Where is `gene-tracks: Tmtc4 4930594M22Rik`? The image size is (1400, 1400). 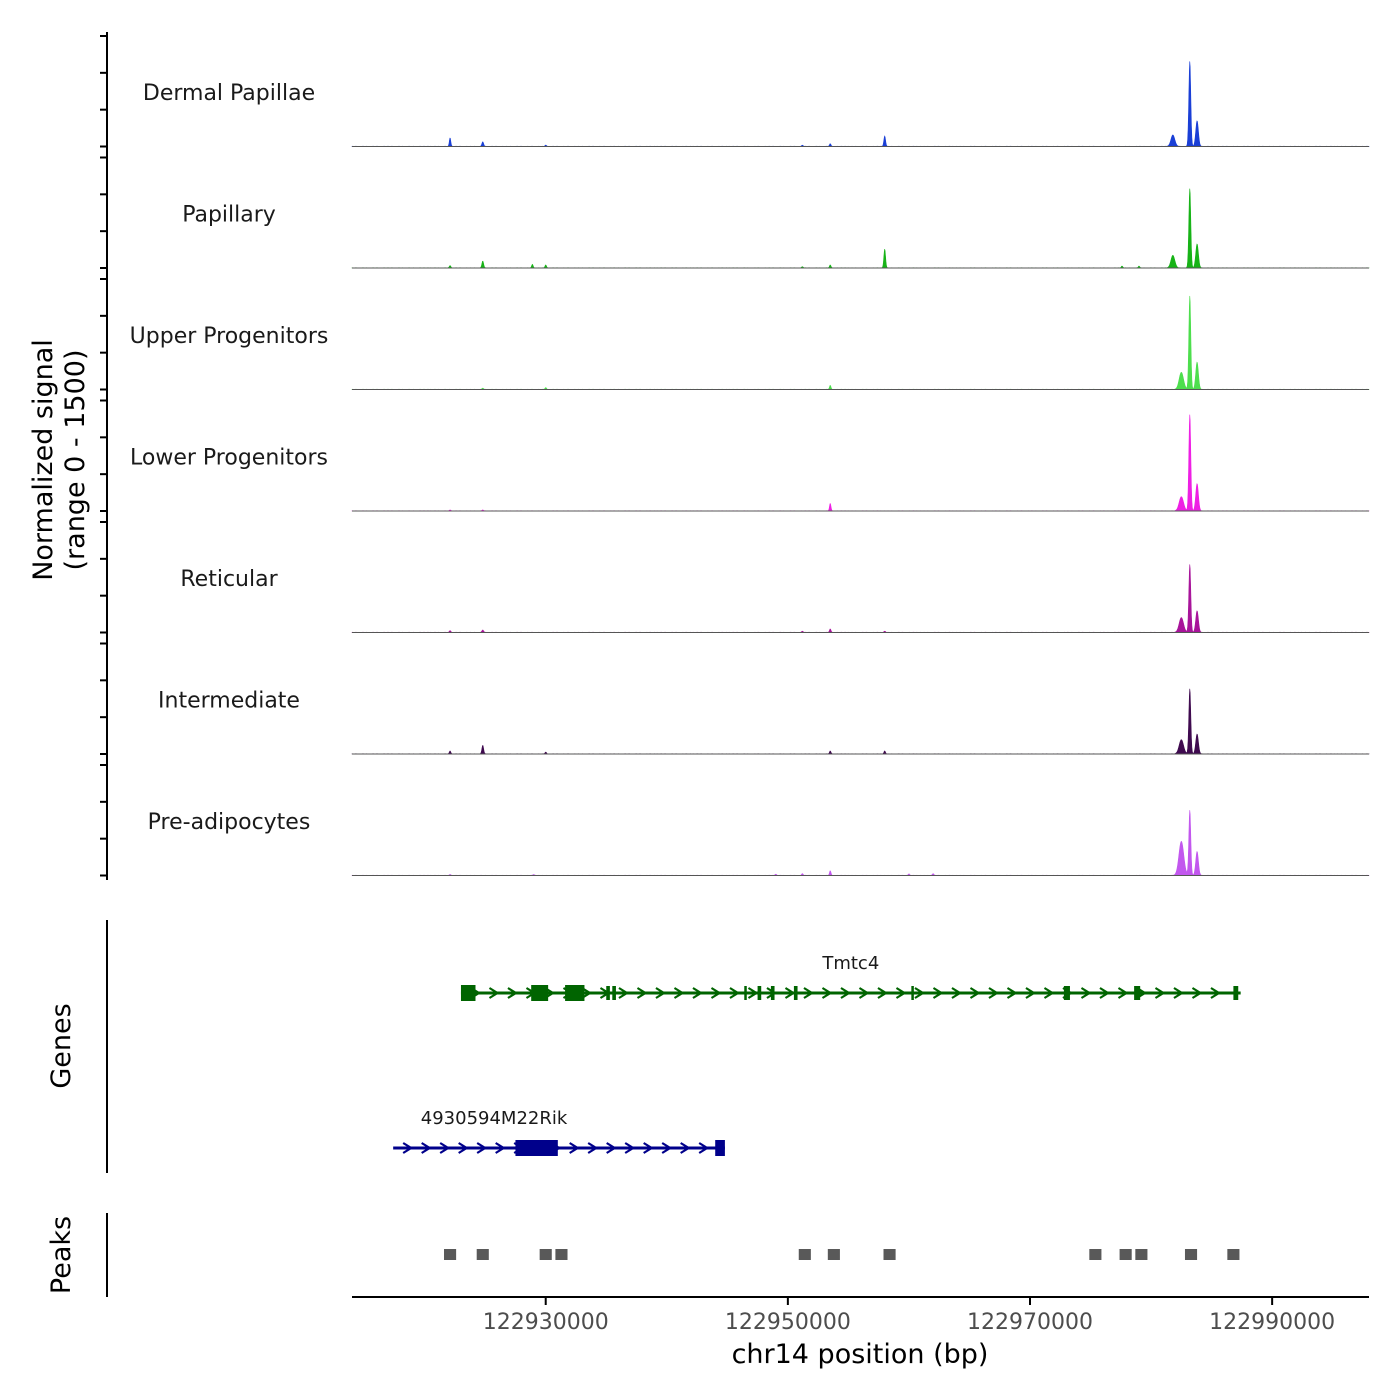 gene-tracks: Tmtc4 4930594M22Rik is located at coordinates (817, 1054).